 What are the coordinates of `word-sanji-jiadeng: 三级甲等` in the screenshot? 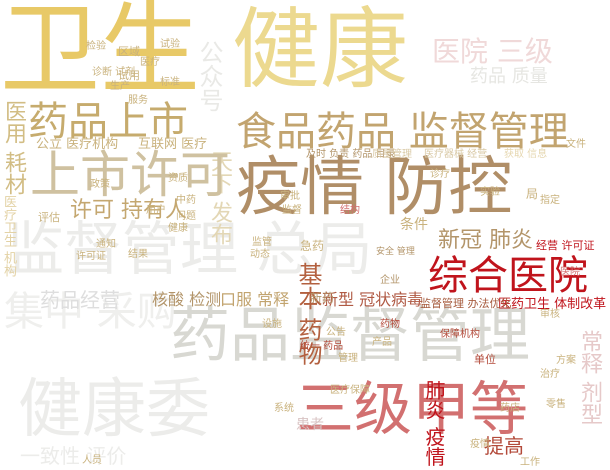 It's located at (412, 409).